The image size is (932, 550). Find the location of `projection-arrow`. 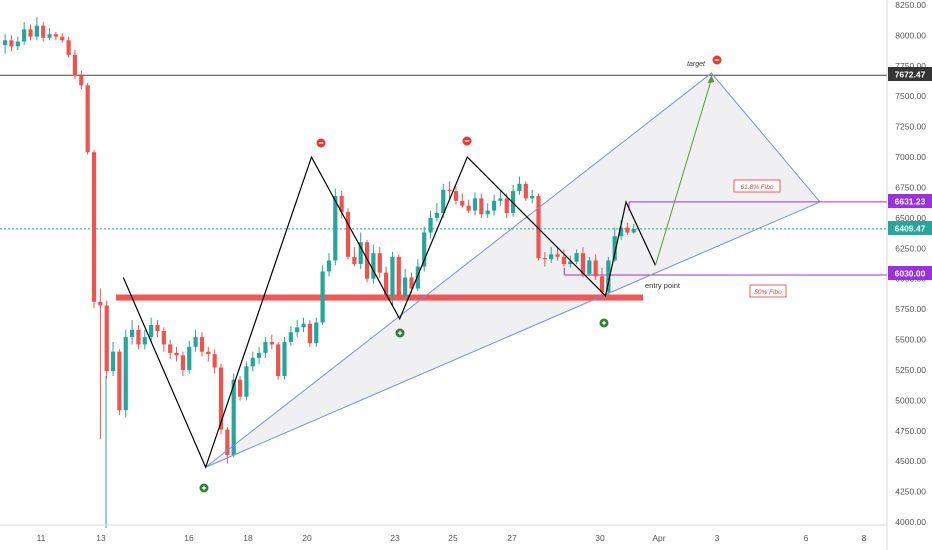

projection-arrow is located at coordinates (683, 172).